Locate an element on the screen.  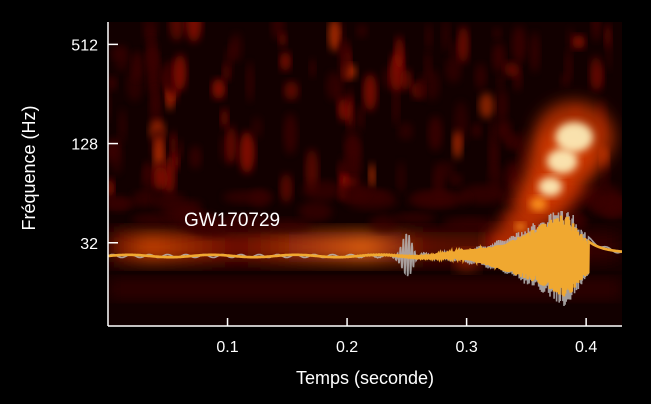
x-ticks: 0.1 0.2 0.3 0.4 is located at coordinates (406, 337).